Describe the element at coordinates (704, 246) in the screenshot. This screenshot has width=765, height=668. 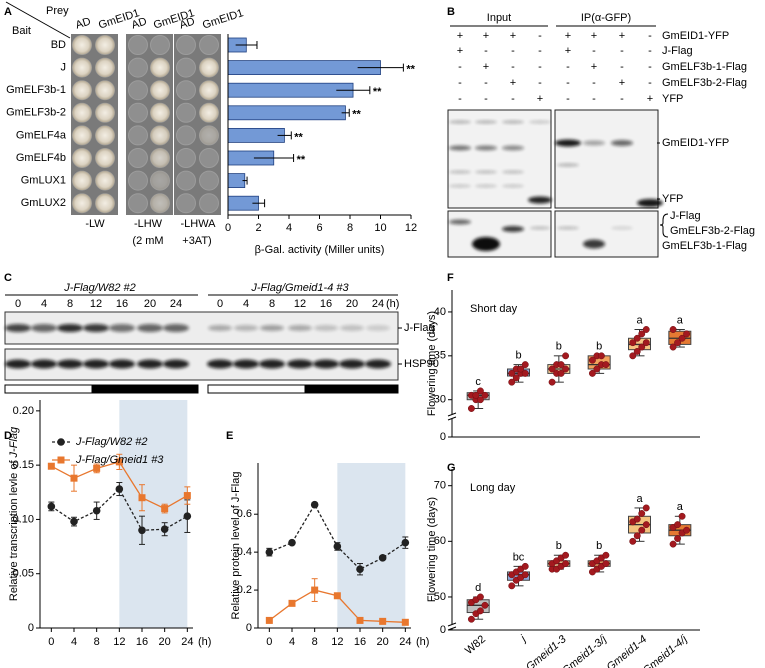
I see `band-label: GmELF3b-1-Flag` at that location.